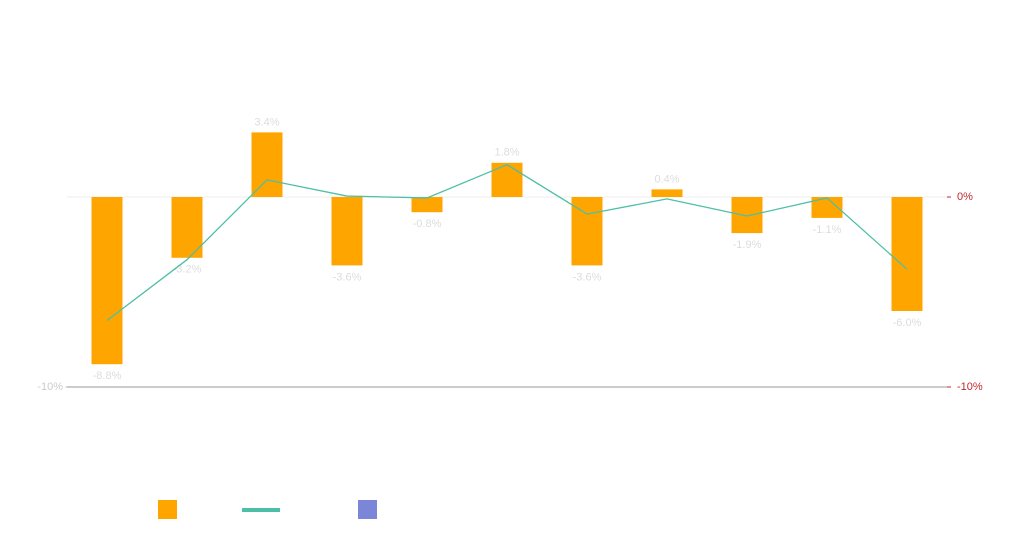 The image size is (1024, 543). Describe the element at coordinates (107, 376) in the screenshot. I see `data-label: -8.8%` at that location.